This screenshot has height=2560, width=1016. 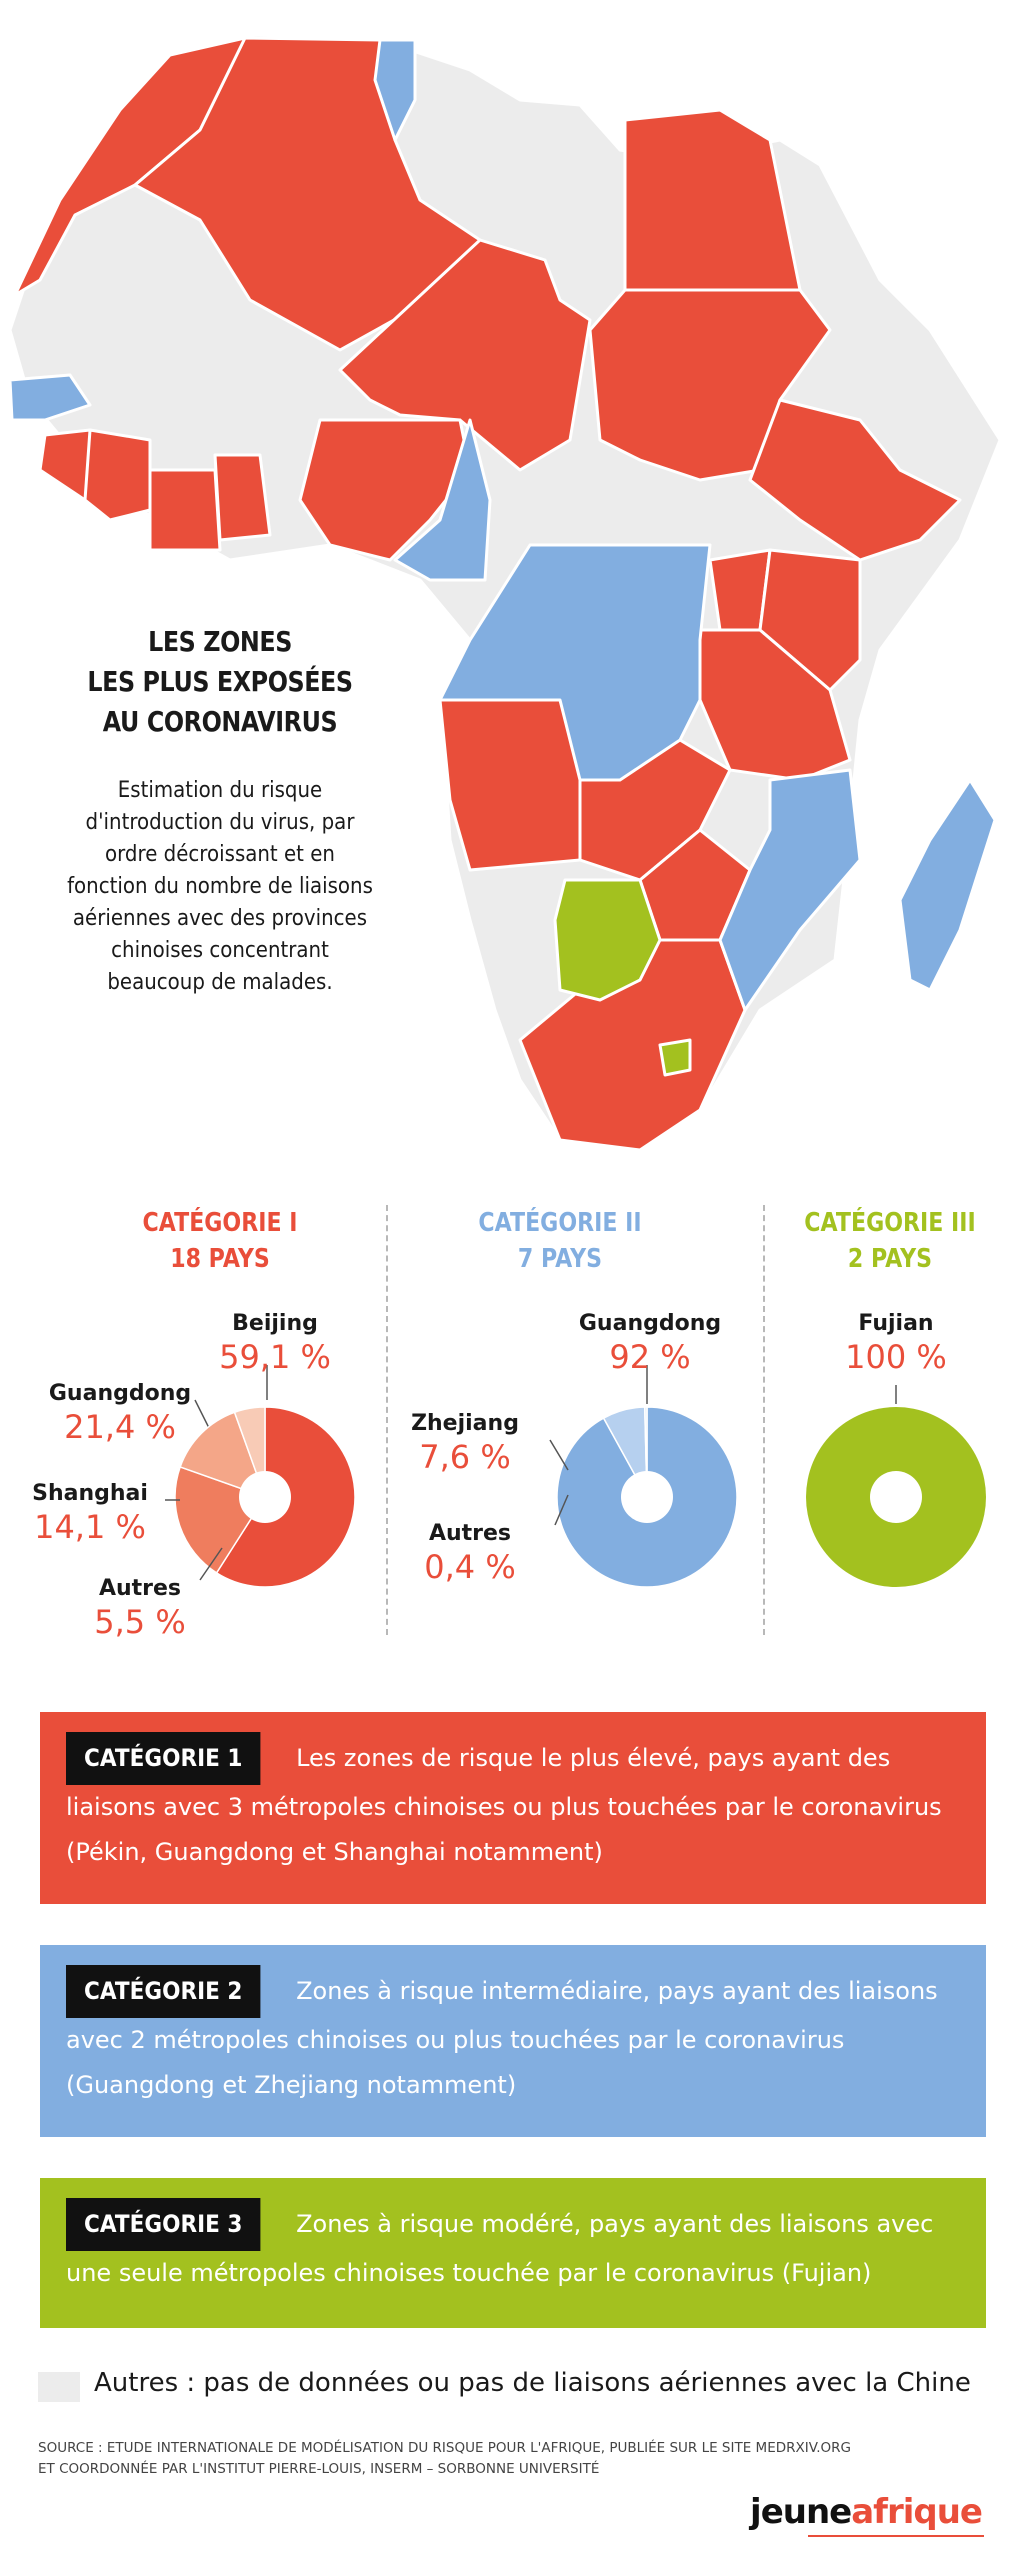 I want to click on chart-2-value-autres: 0,4 %, so click(x=469, y=1567).